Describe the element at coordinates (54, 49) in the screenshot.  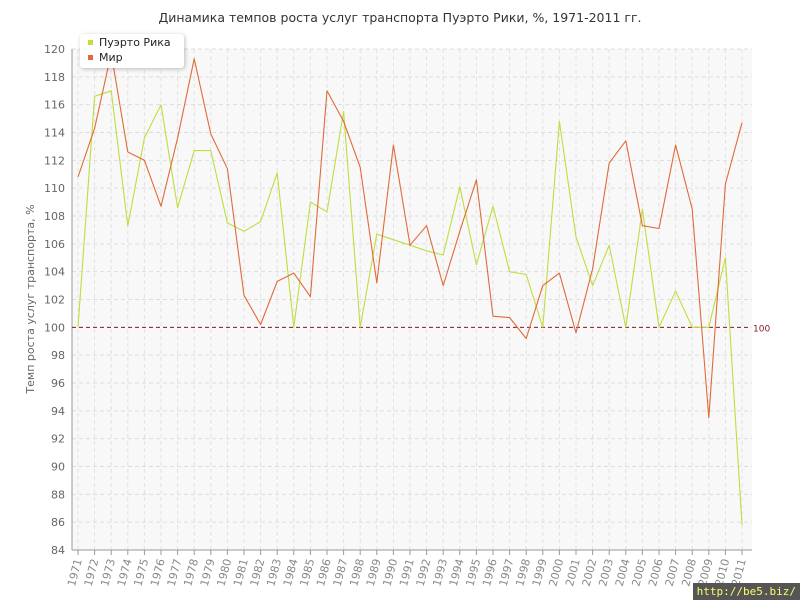
I see `y-tick-label: 120` at that location.